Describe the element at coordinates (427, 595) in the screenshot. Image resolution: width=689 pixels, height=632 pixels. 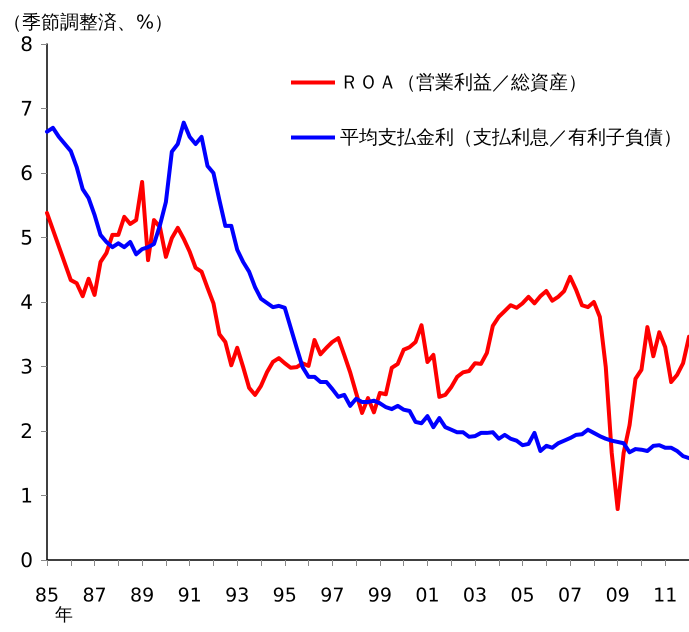
I see `x-tick-label: 01` at that location.